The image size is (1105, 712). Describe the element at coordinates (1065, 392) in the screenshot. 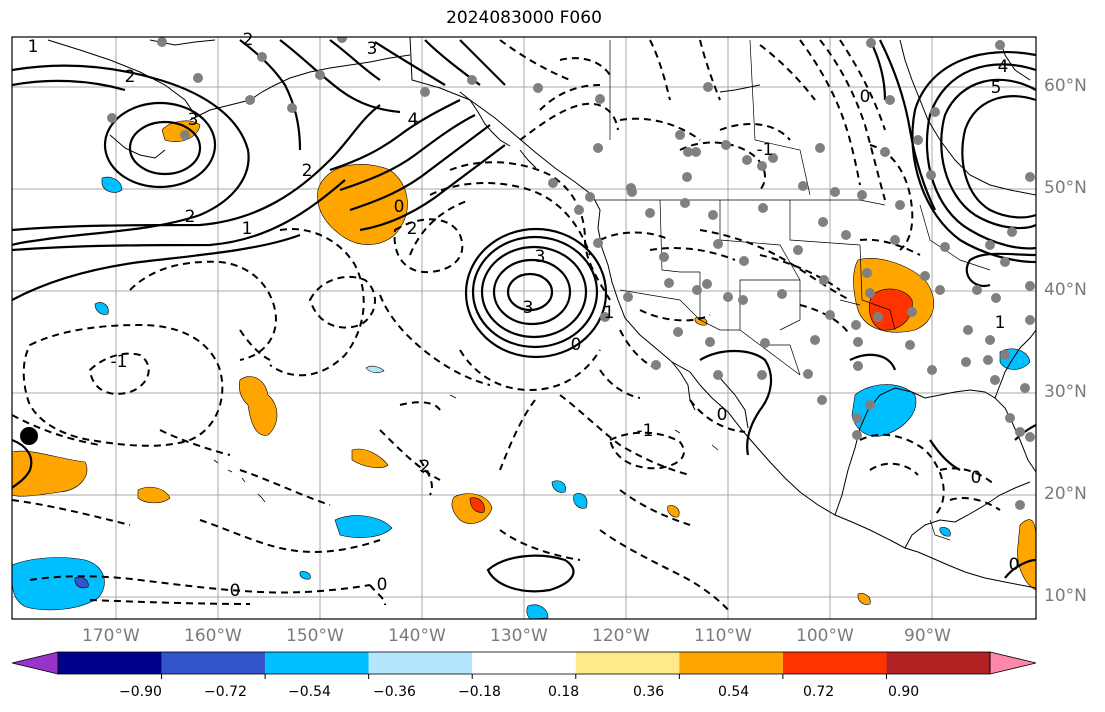

I see `lat-label: 30°N` at that location.